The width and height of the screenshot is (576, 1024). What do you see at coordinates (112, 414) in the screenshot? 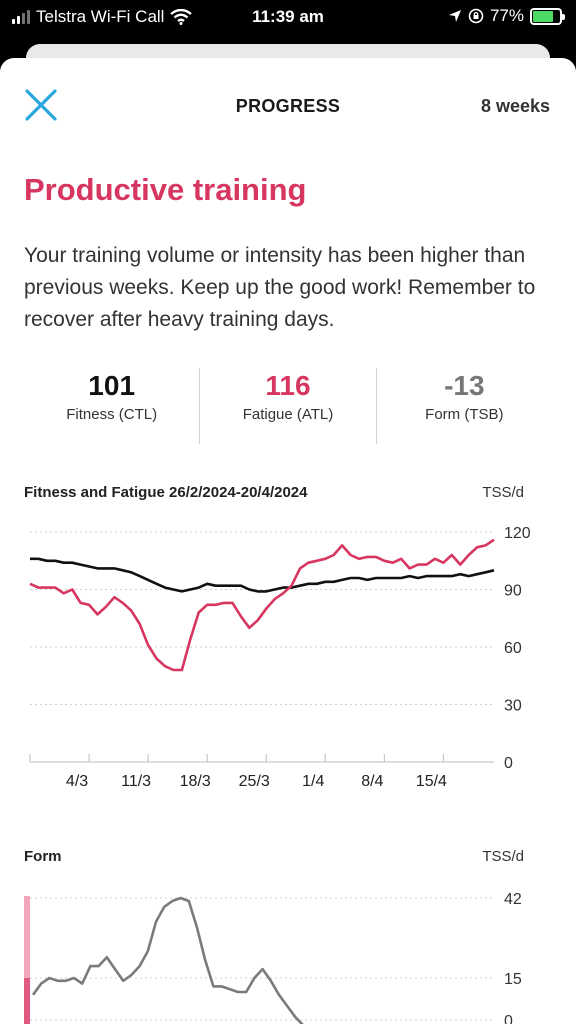
I see `fitness-label: Fitness (CTL)` at bounding box center [112, 414].